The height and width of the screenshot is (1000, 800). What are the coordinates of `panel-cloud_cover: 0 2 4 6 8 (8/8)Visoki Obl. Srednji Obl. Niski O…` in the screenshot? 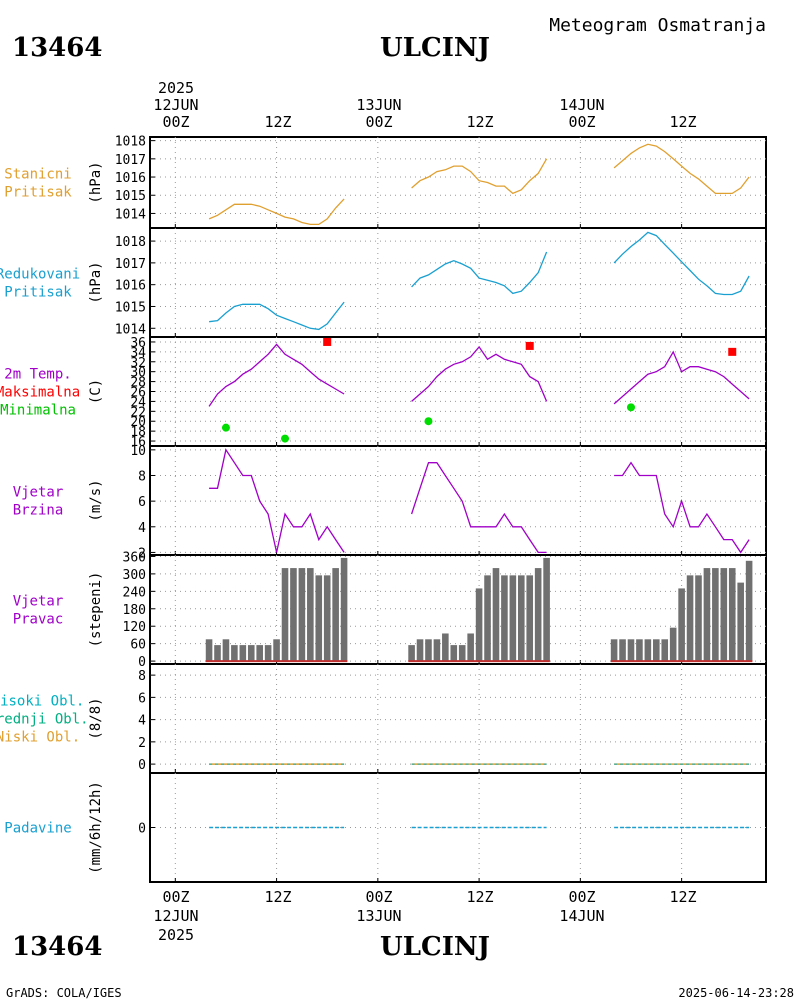 It's located at (383, 718).